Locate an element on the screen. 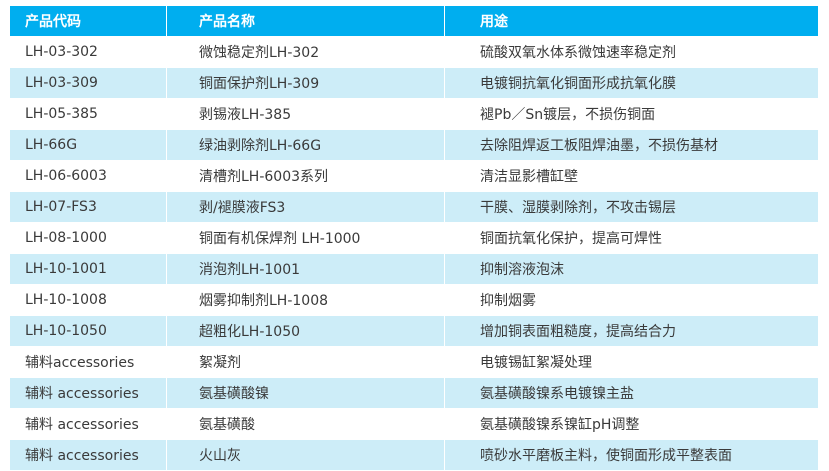  product-code-cell: LH-66G is located at coordinates (88, 145).